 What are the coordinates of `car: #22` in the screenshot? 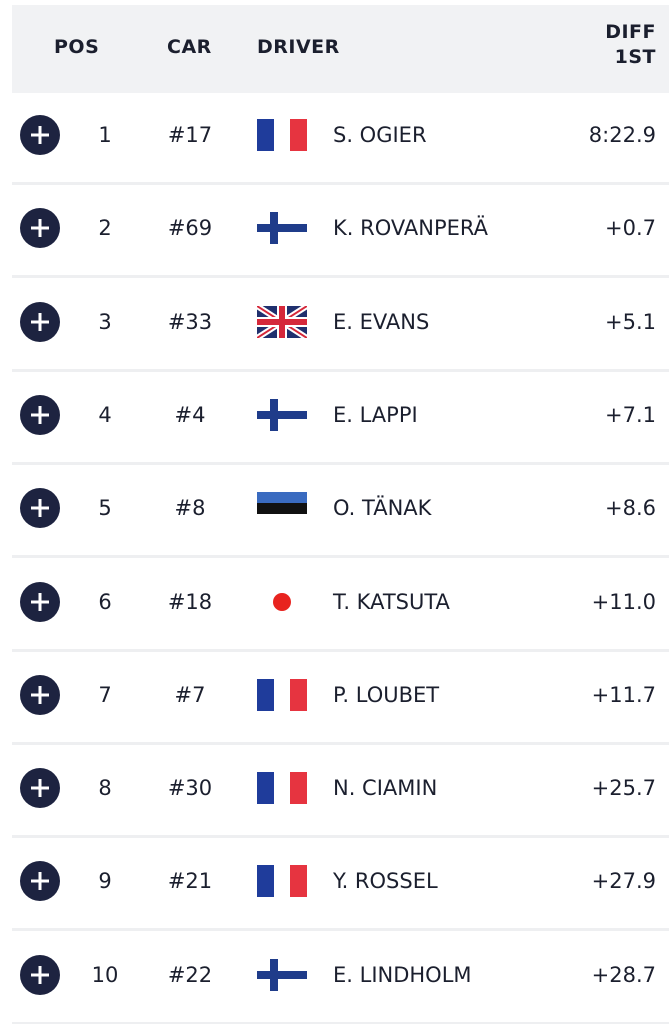 It's located at (190, 974).